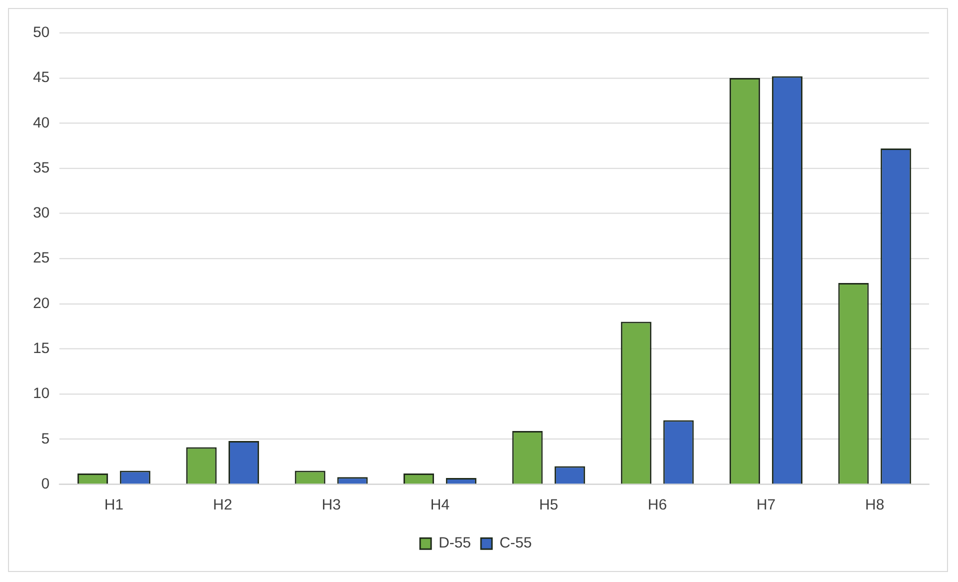  What do you see at coordinates (41, 213) in the screenshot?
I see `y-tick-label: 30` at bounding box center [41, 213].